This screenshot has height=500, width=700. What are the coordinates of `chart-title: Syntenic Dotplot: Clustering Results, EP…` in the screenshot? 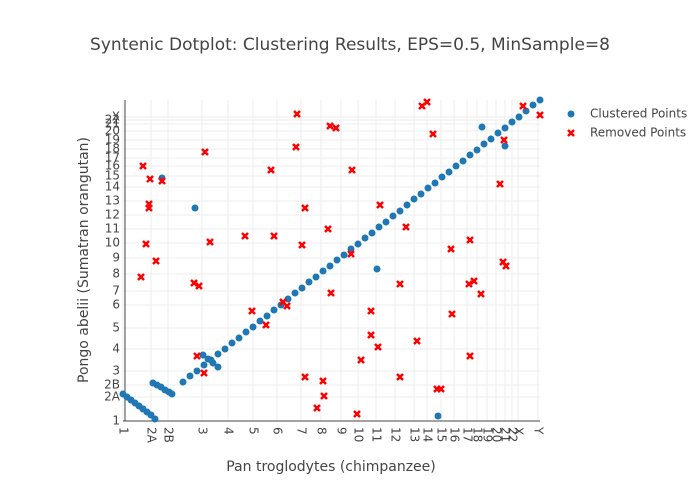 It's located at (350, 45).